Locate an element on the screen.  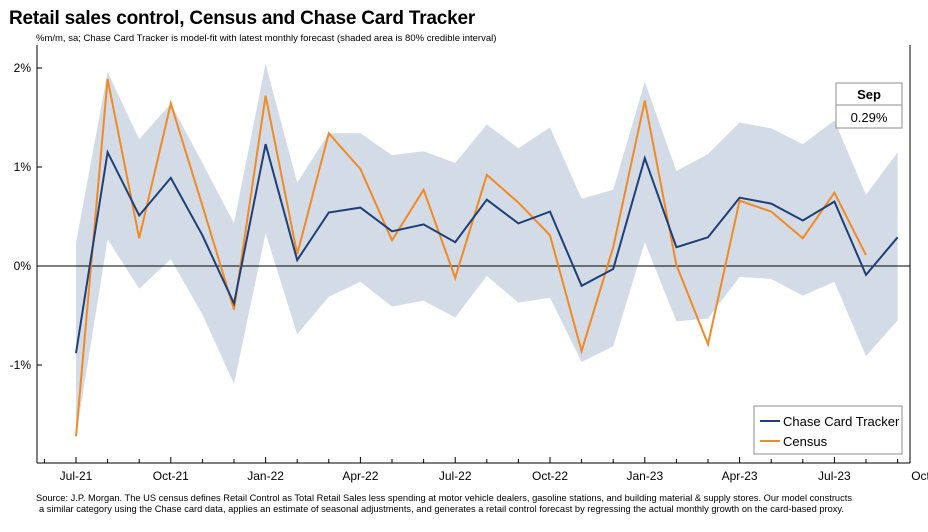
x-tick-label: Apr-23 is located at coordinates (740, 476).